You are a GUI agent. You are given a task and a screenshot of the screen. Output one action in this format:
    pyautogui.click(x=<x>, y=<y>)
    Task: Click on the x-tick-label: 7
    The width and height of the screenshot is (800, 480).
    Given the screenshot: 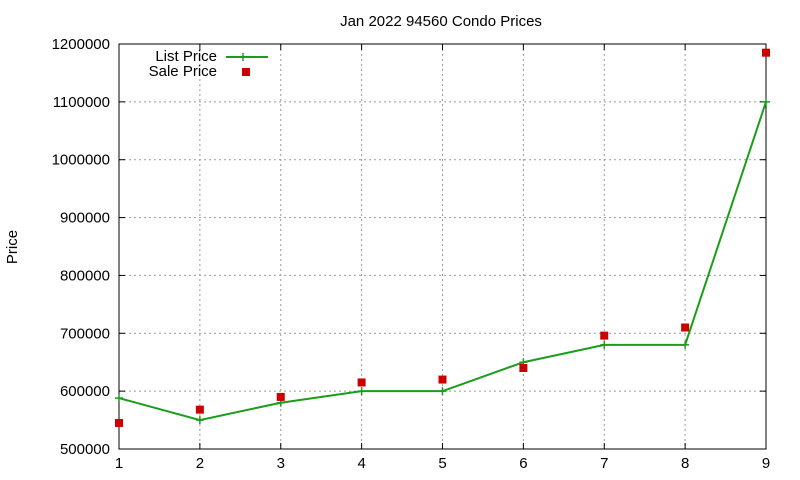 What is the action you would take?
    pyautogui.click(x=604, y=463)
    